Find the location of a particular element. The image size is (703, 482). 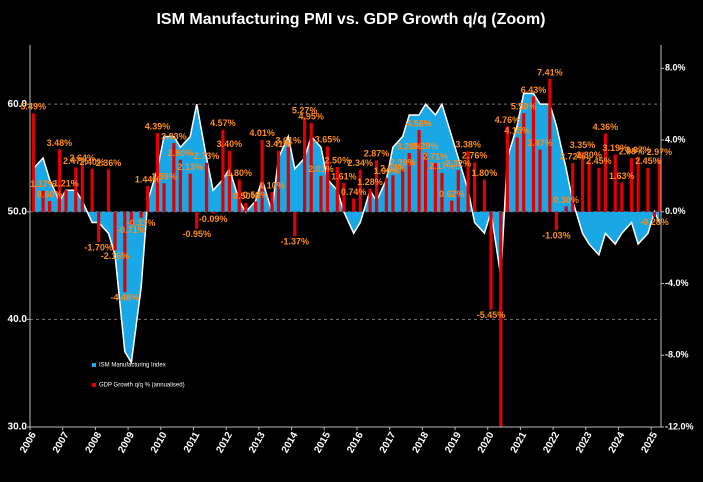

data-label: 4.95% is located at coordinates (311, 116).